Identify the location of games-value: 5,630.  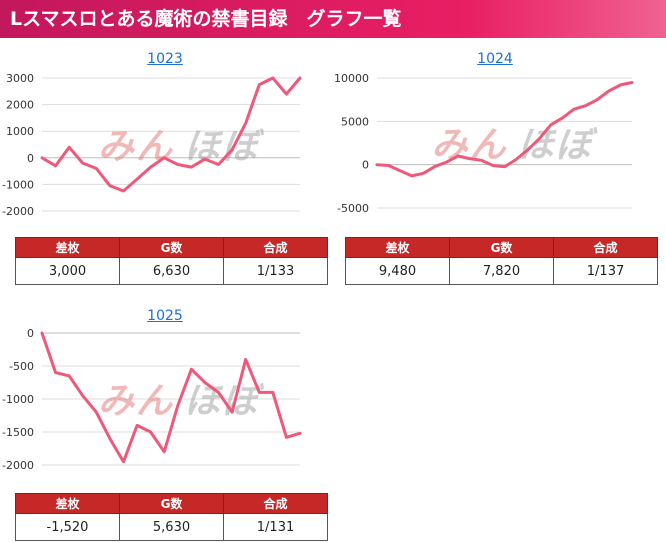
(171, 527).